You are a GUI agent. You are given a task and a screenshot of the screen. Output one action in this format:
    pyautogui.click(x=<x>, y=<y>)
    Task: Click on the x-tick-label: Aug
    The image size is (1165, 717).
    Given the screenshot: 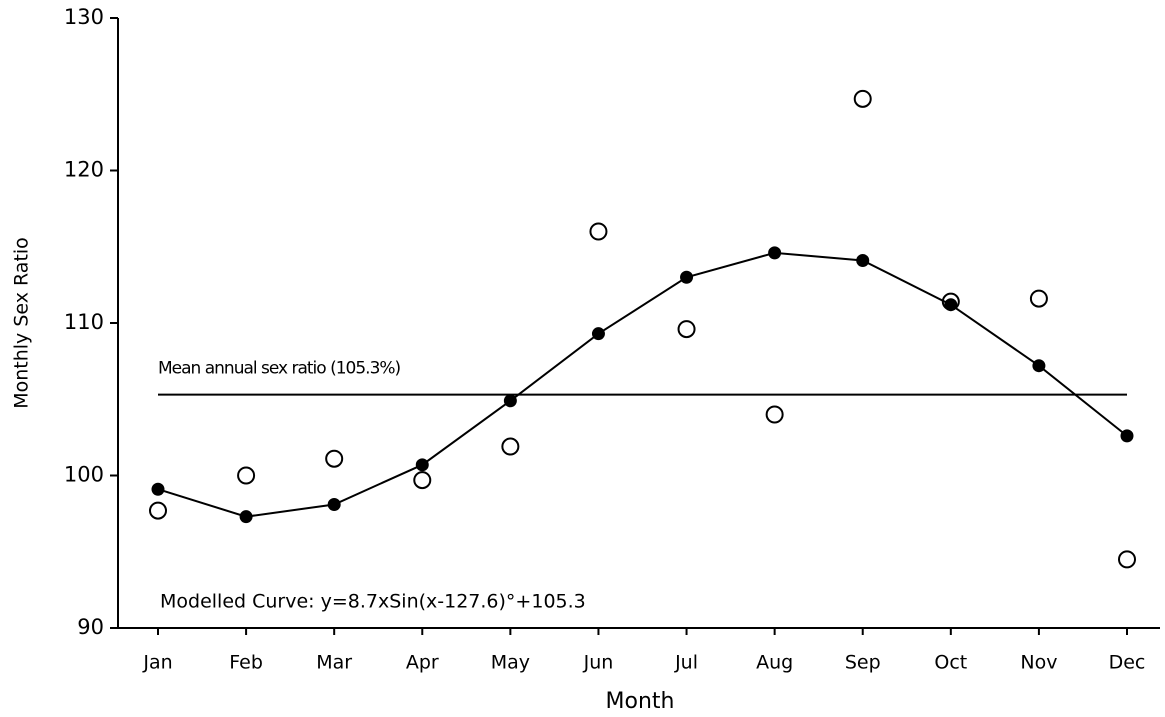 What is the action you would take?
    pyautogui.click(x=774, y=663)
    